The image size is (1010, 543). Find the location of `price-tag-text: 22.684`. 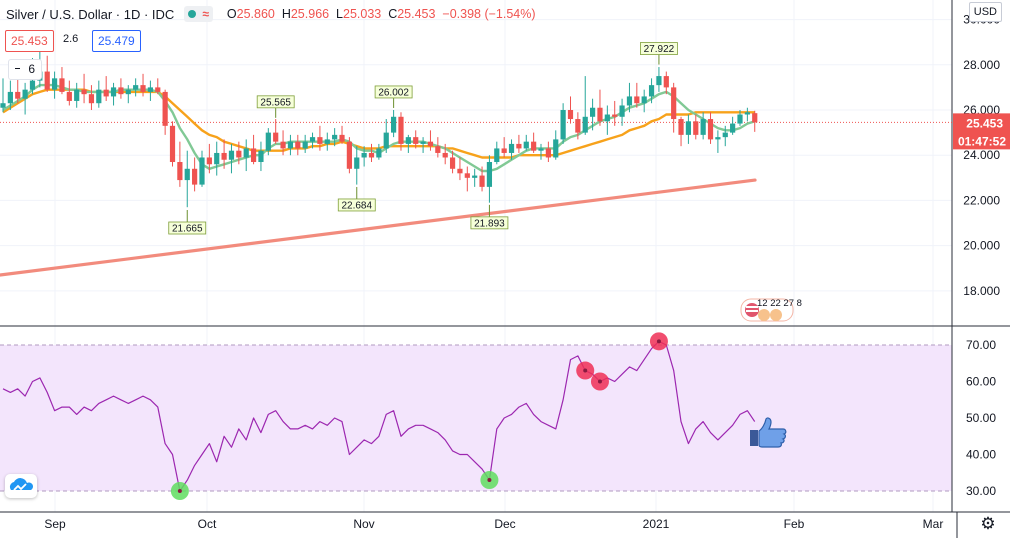

price-tag-text: 22.684 is located at coordinates (356, 205).